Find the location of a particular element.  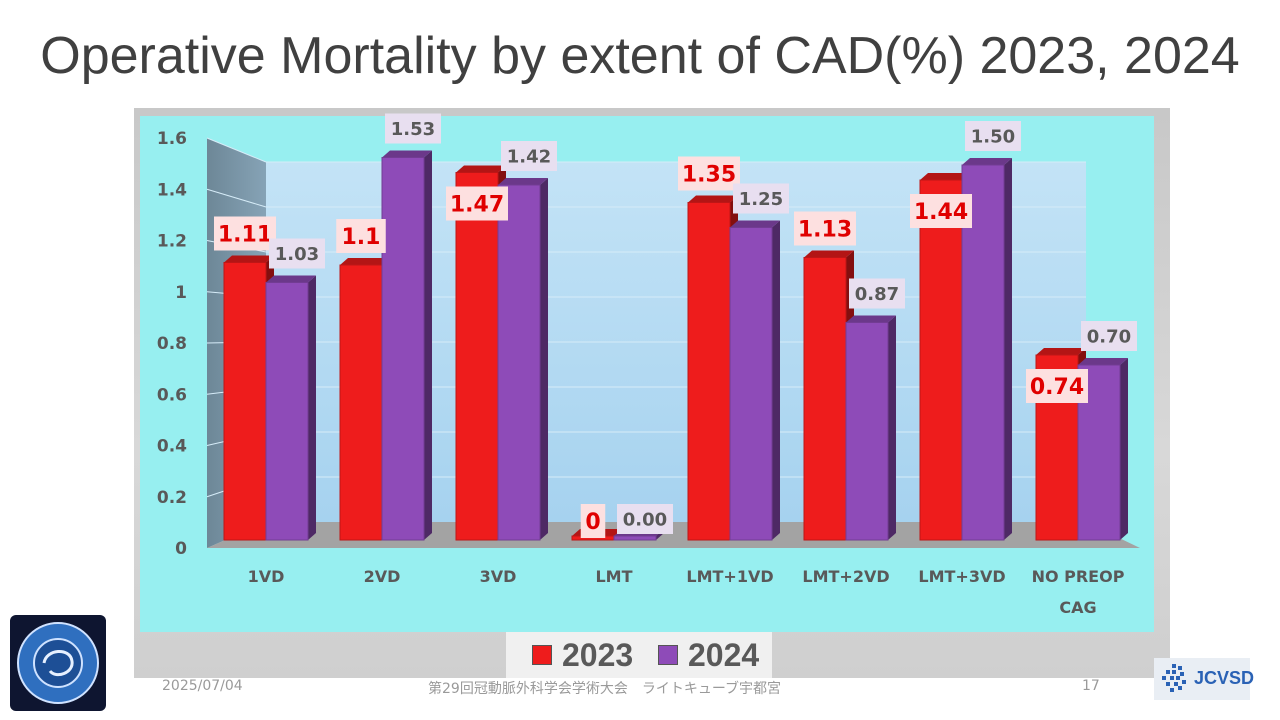

bar-top-2023-2VD is located at coordinates (365, 261).